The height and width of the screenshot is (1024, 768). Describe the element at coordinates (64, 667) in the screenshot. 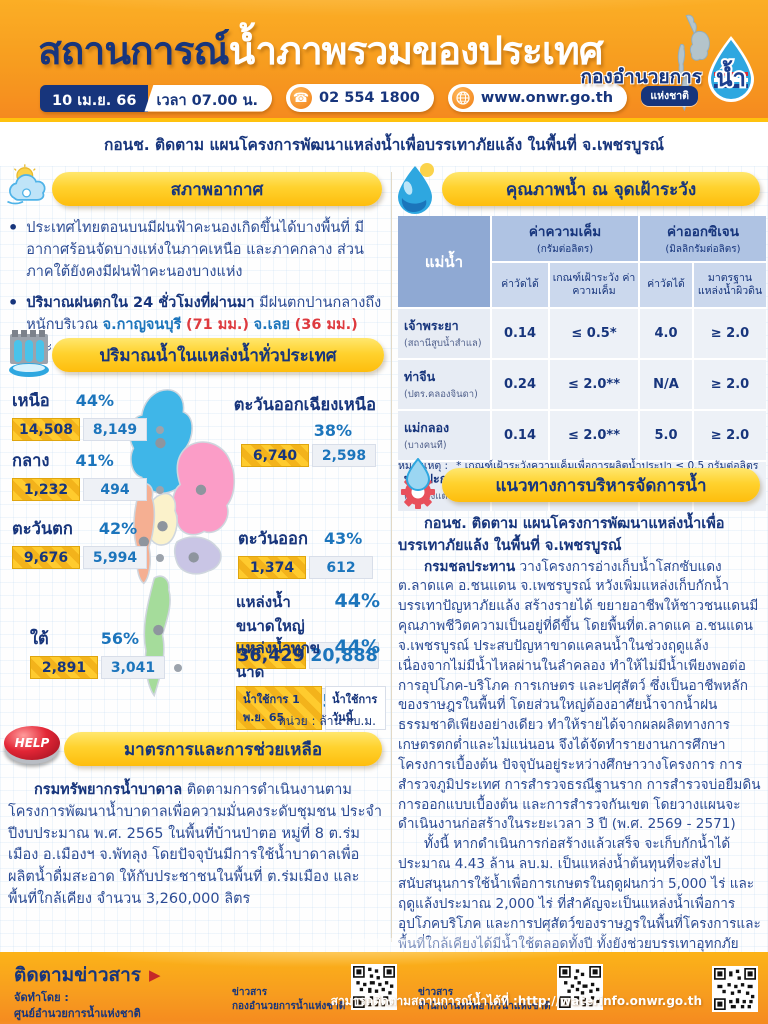

I see `region-usable-start: 2,891` at that location.